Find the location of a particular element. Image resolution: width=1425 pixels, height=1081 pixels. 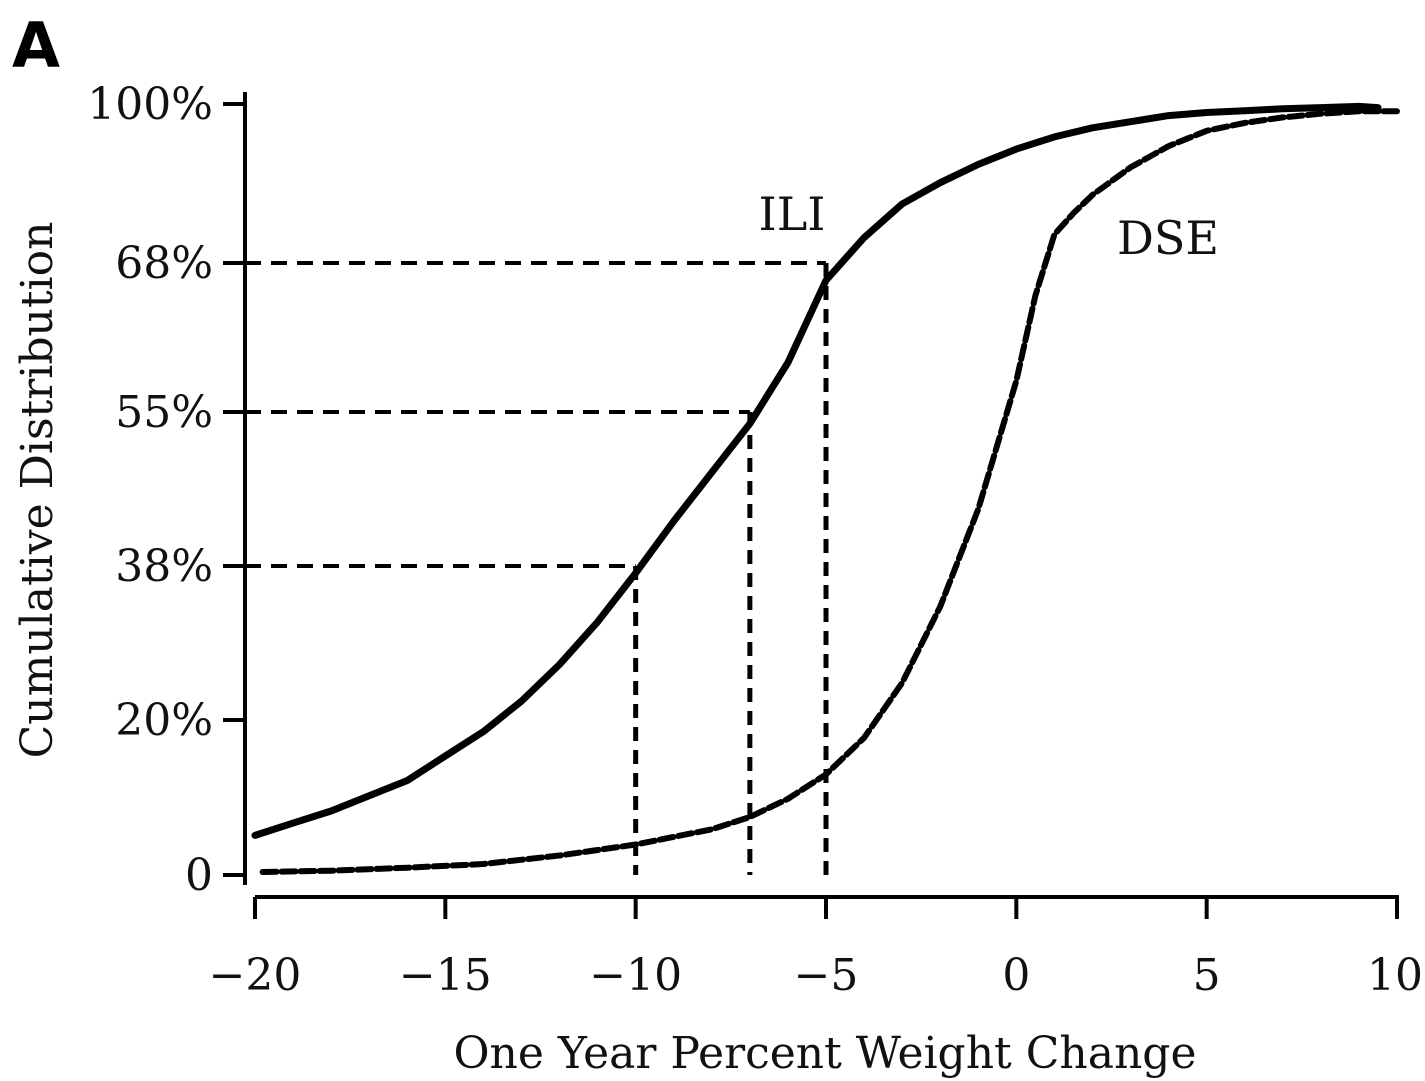

y-tick-label: 68% is located at coordinates (164, 263).